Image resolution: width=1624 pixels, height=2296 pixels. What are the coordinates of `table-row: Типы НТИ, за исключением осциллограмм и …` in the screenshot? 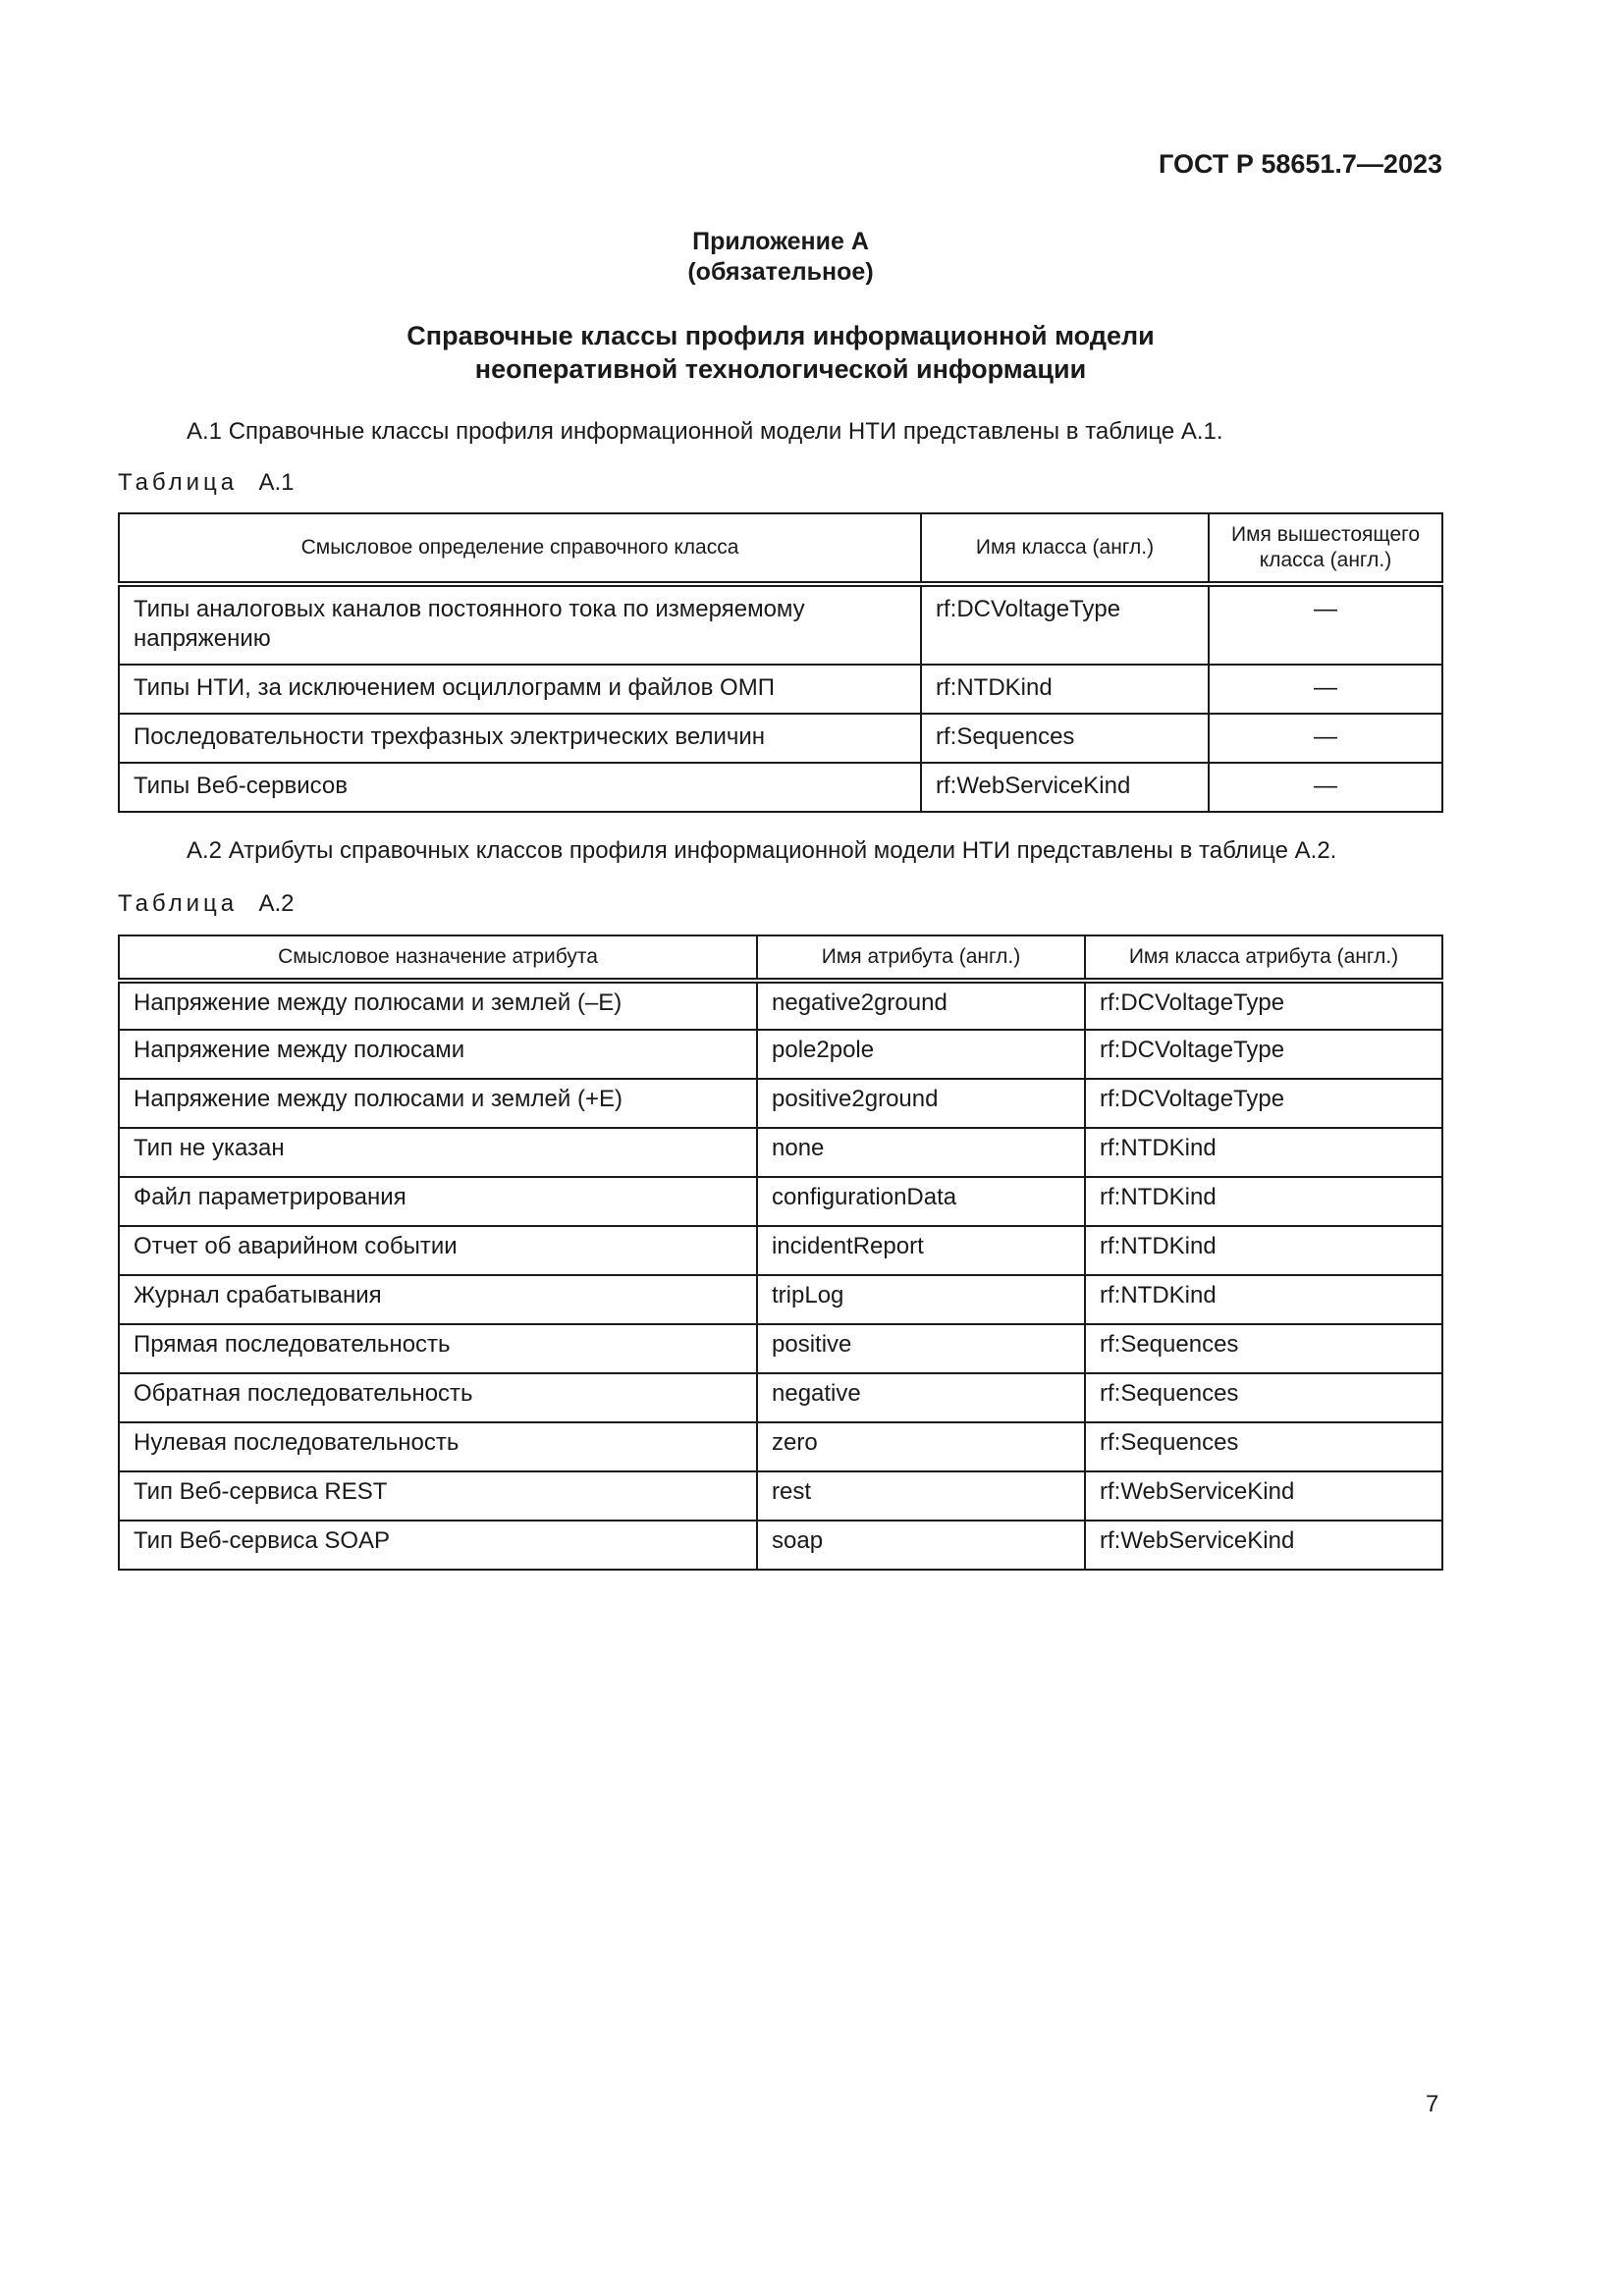 It's located at (780, 689).